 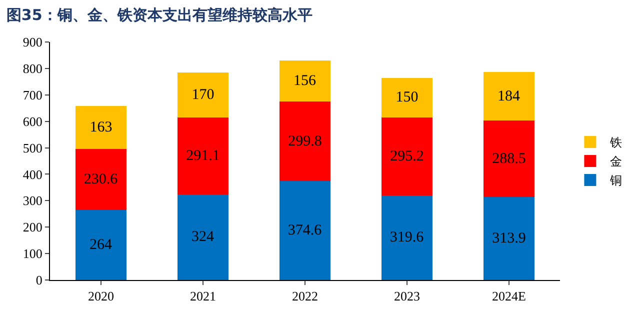 I want to click on data-label: 184, so click(x=509, y=96).